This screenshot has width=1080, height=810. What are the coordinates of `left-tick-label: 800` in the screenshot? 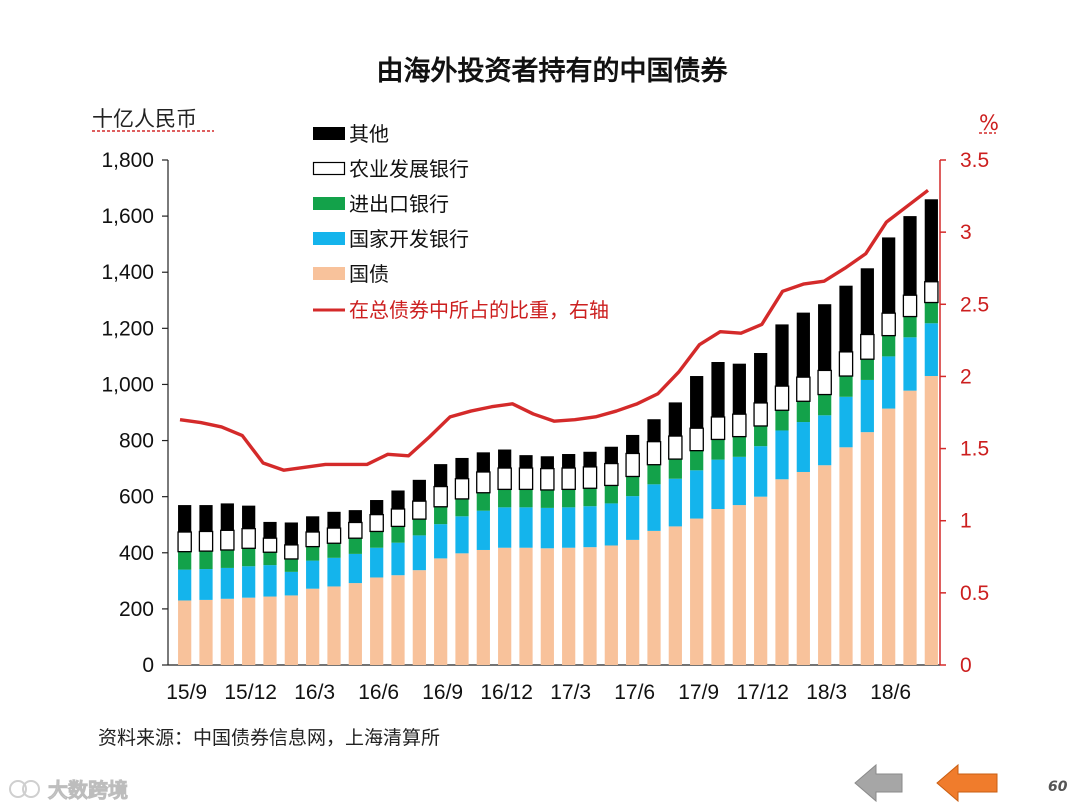 It's located at (136, 441).